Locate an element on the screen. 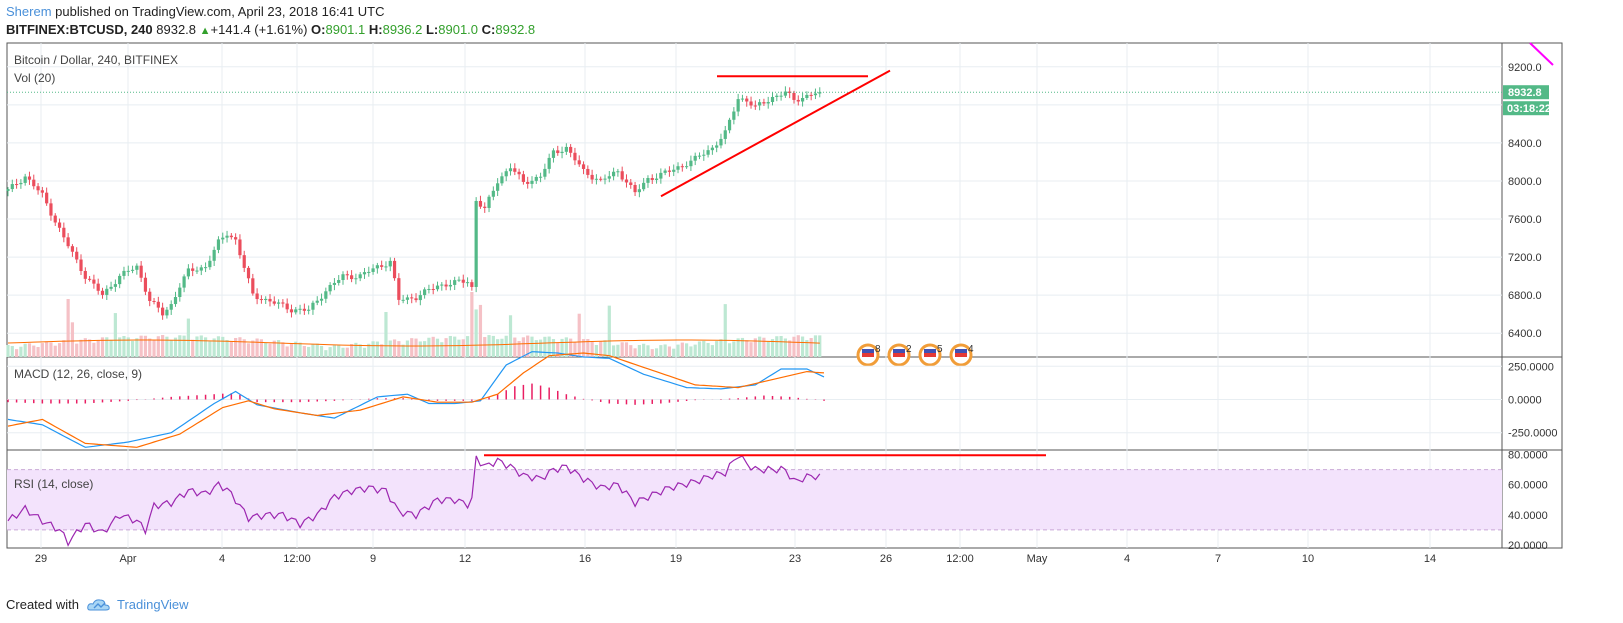 The height and width of the screenshot is (623, 1623). volume-ma-line is located at coordinates (413, 343).